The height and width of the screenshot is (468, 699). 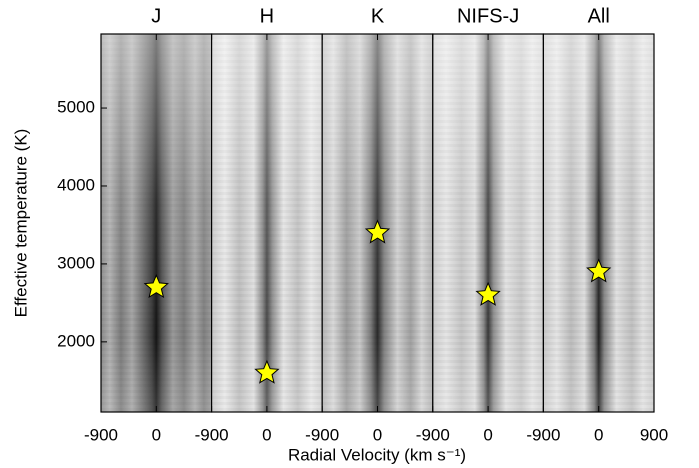 What do you see at coordinates (156, 16) in the screenshot?
I see `panel-title: J` at bounding box center [156, 16].